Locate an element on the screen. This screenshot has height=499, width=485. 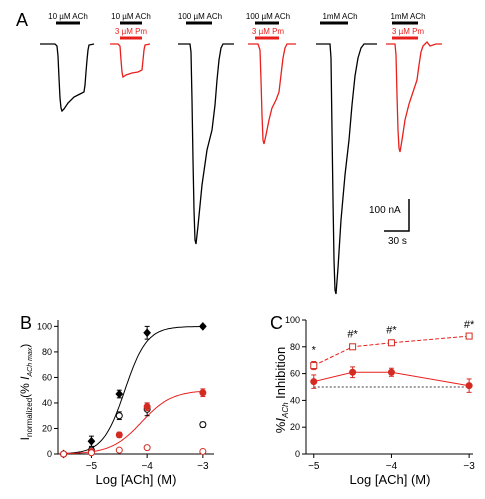
panel-b-x-label: Log [ACh] (M) is located at coordinates (136, 479).